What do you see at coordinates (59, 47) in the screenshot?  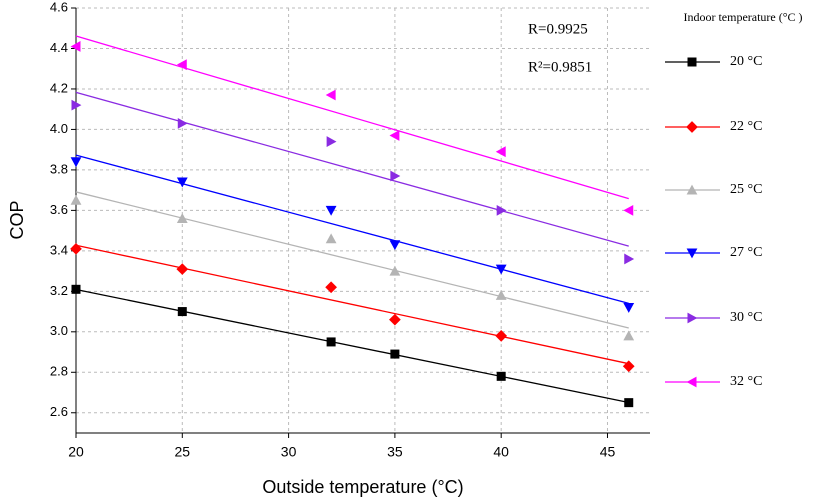 I see `y-tick-label: 4.4` at bounding box center [59, 47].